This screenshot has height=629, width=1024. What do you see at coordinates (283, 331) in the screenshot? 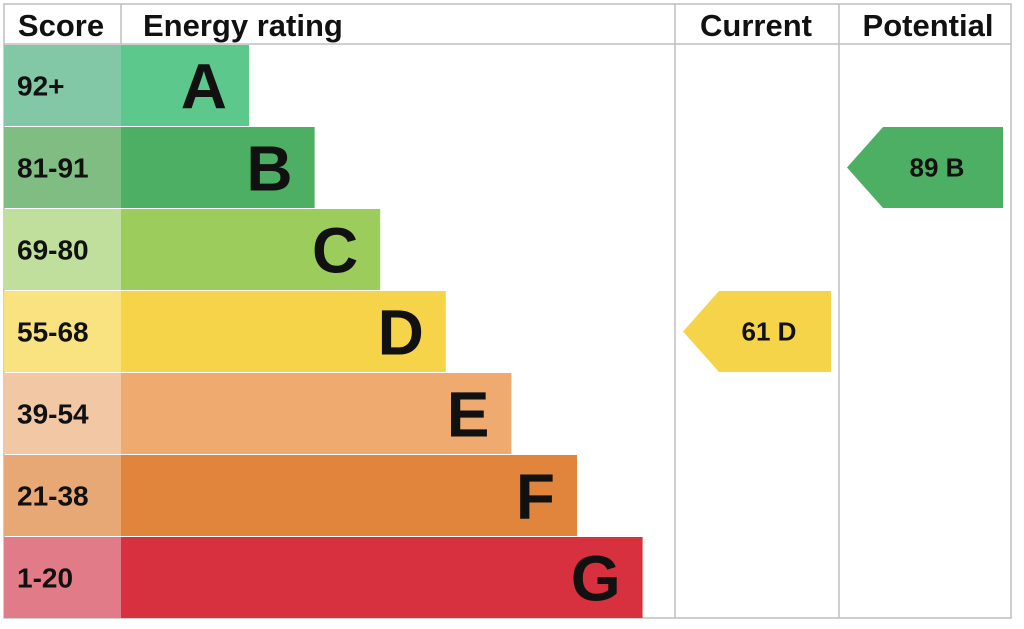
I see `rating-bar-d` at bounding box center [283, 331].